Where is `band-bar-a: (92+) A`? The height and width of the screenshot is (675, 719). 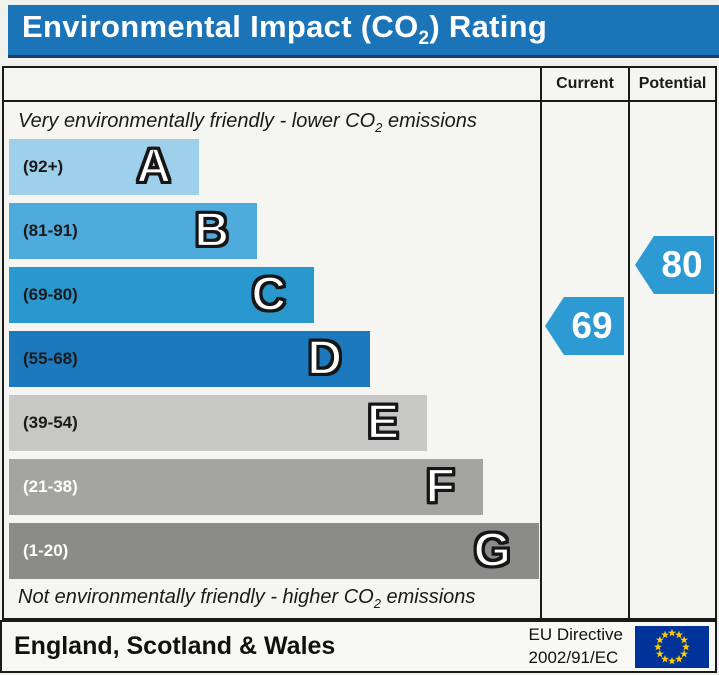 band-bar-a: (92+) A is located at coordinates (104, 167).